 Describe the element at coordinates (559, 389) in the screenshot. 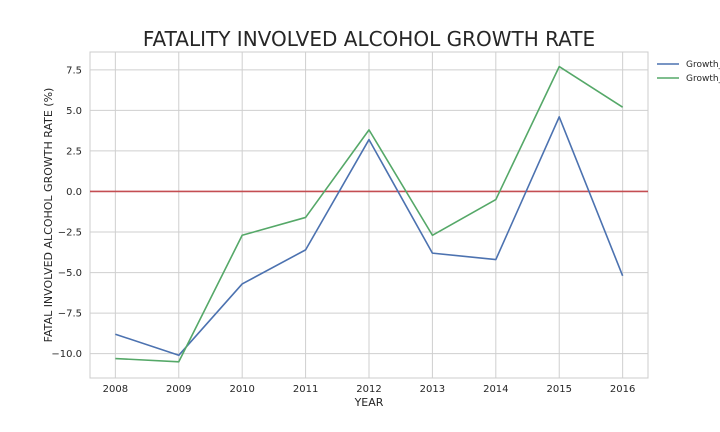

I see `x-tick-label: 2015` at that location.